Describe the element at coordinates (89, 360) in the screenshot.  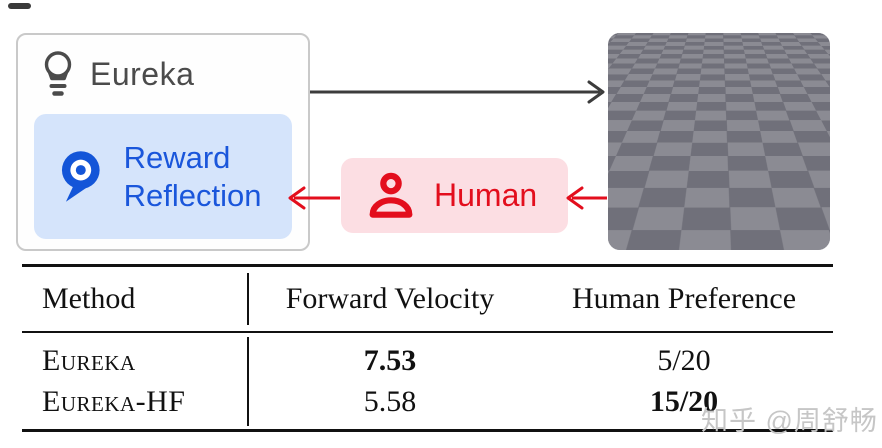
I see `table-cell-method-eureka: Eureka` at that location.